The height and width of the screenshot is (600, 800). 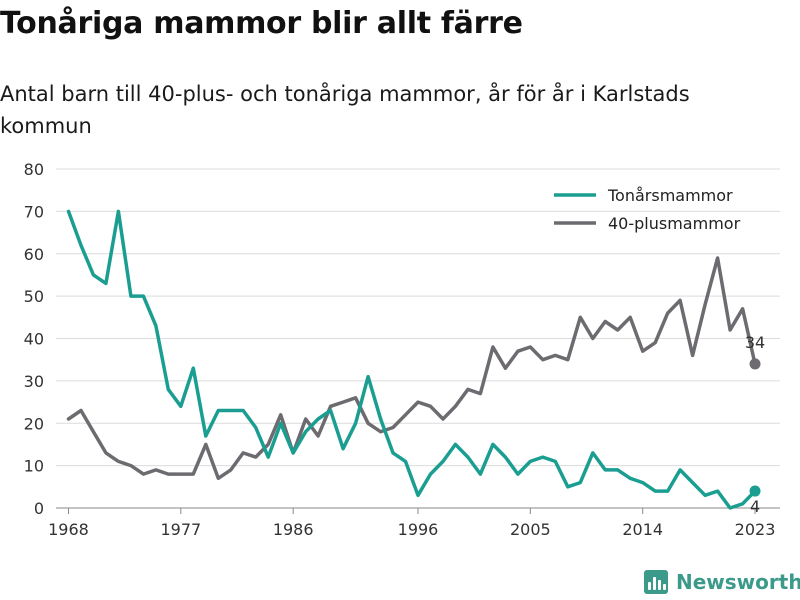 What do you see at coordinates (418, 529) in the screenshot?
I see `x-tick-label: 1996` at bounding box center [418, 529].